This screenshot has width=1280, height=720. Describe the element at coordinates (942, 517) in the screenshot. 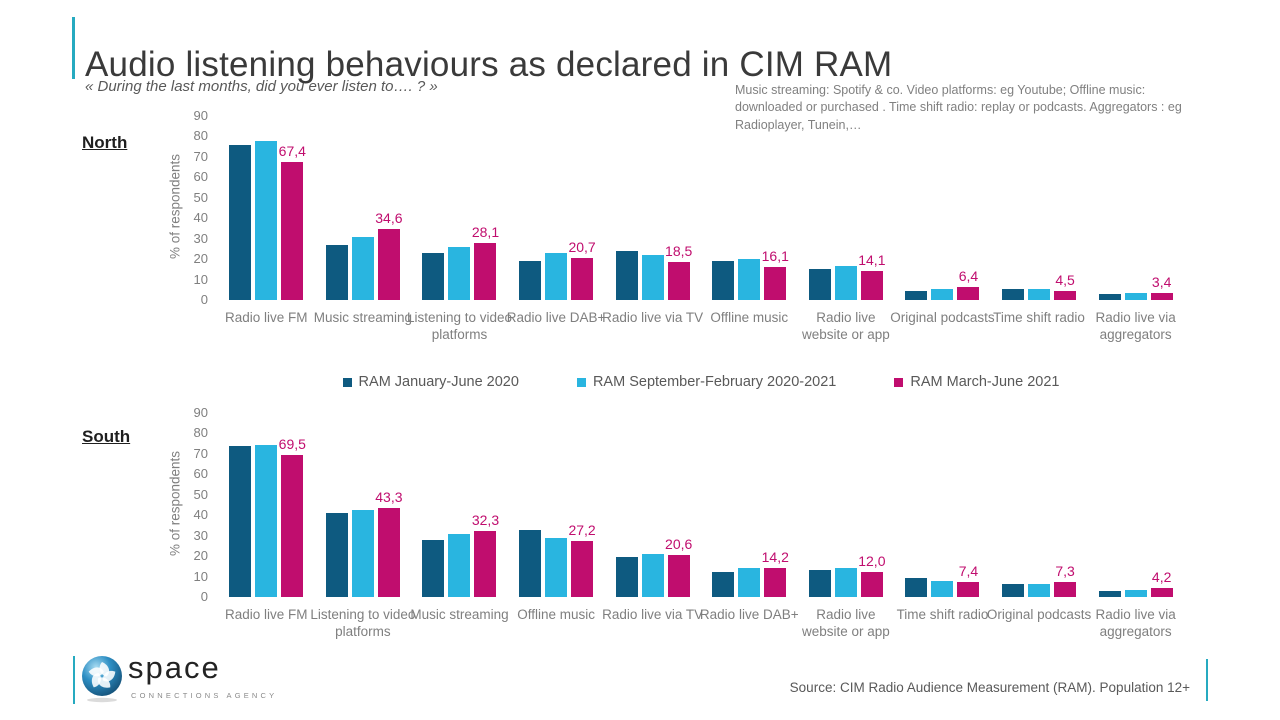

I see `bar-group: 7,4 Time shift radio` at that location.